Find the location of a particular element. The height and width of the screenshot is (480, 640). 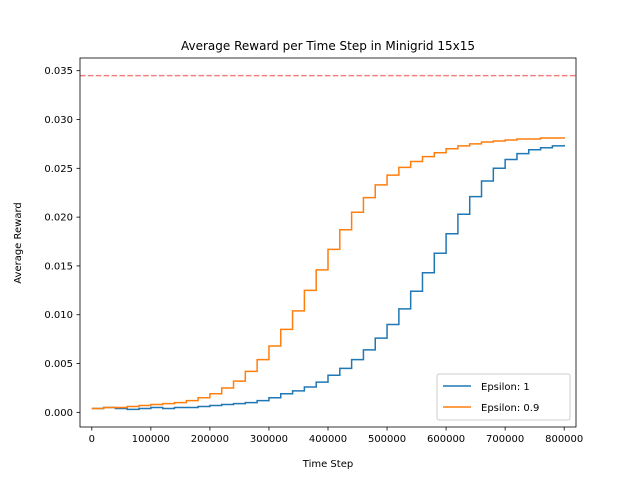

y-tick-label: 0.005 is located at coordinates (58, 364).